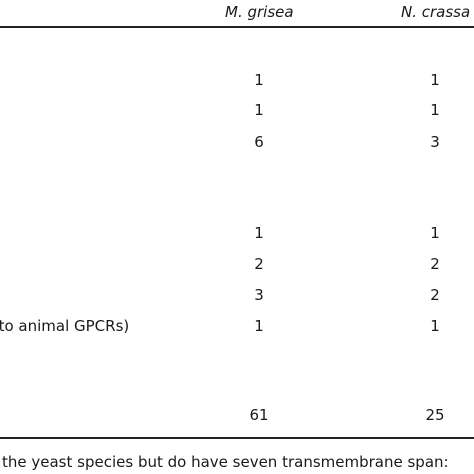  Describe the element at coordinates (259, 264) in the screenshot. I see `table-cell-m-grisea: 2` at that location.